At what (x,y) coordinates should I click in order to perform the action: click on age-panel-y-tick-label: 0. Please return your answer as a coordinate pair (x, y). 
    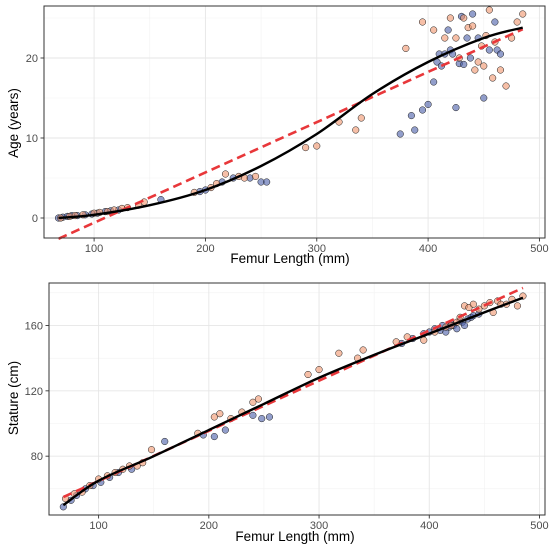
    Looking at the image, I should click on (35, 219).